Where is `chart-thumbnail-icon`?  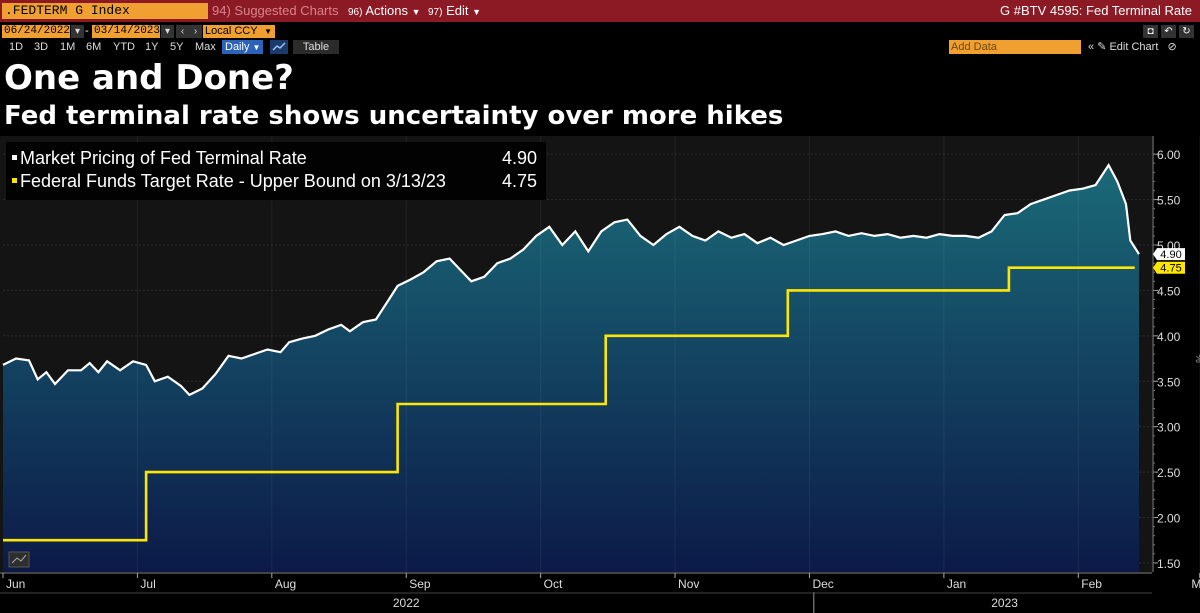 chart-thumbnail-icon is located at coordinates (19, 559).